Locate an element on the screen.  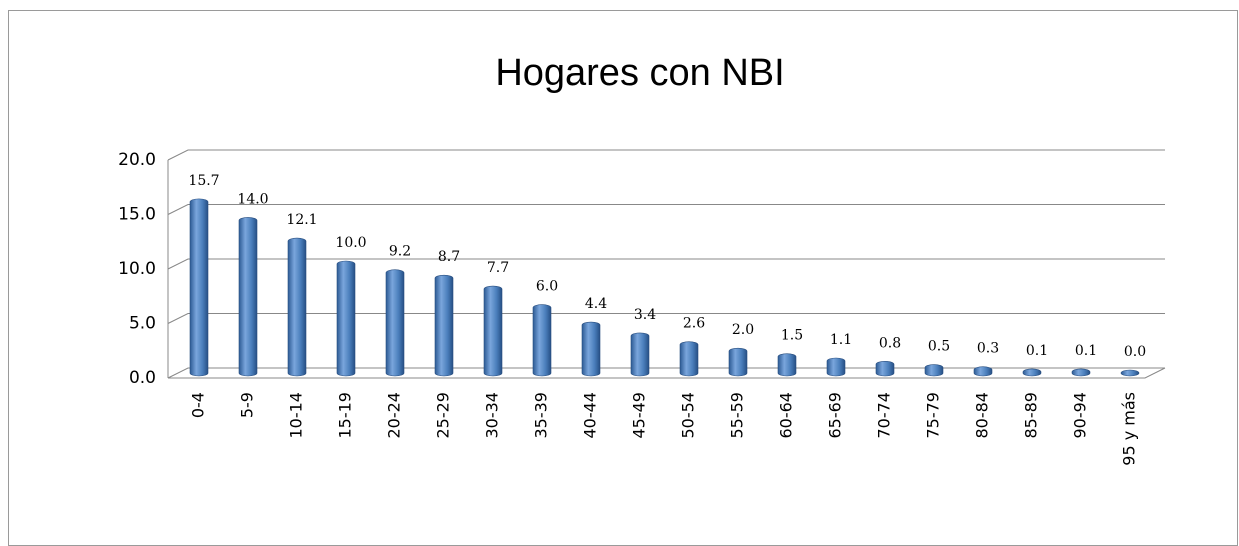
x-tick-label: 20-24 is located at coordinates (394, 415).